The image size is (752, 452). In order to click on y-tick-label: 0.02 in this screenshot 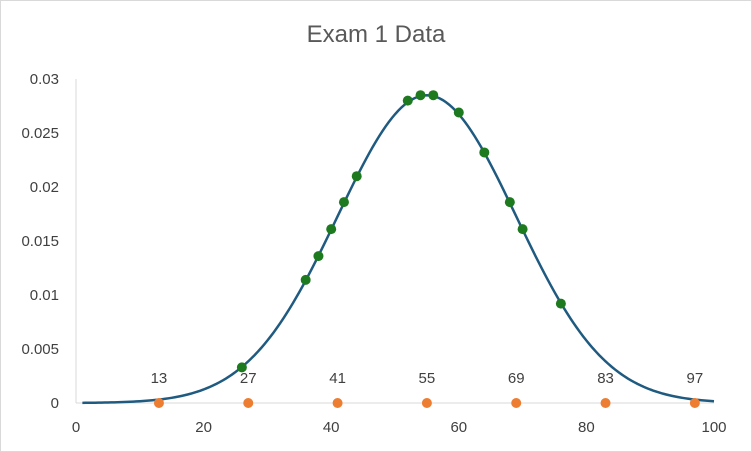, I will do `click(44, 187)`.